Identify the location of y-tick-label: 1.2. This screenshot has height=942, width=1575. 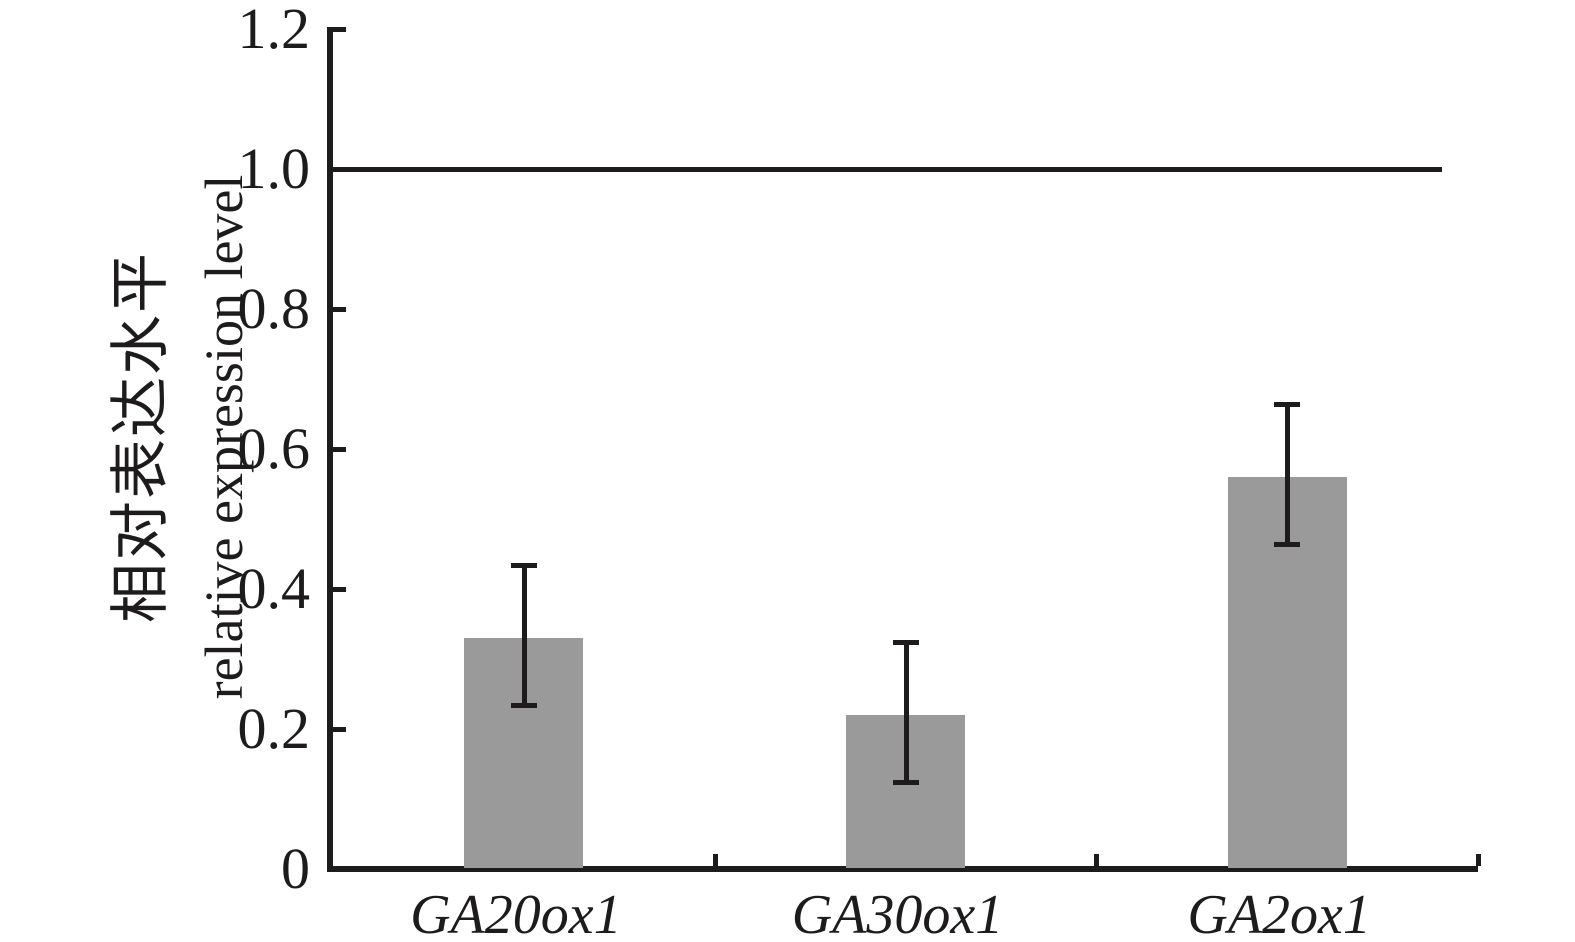
(274, 30).